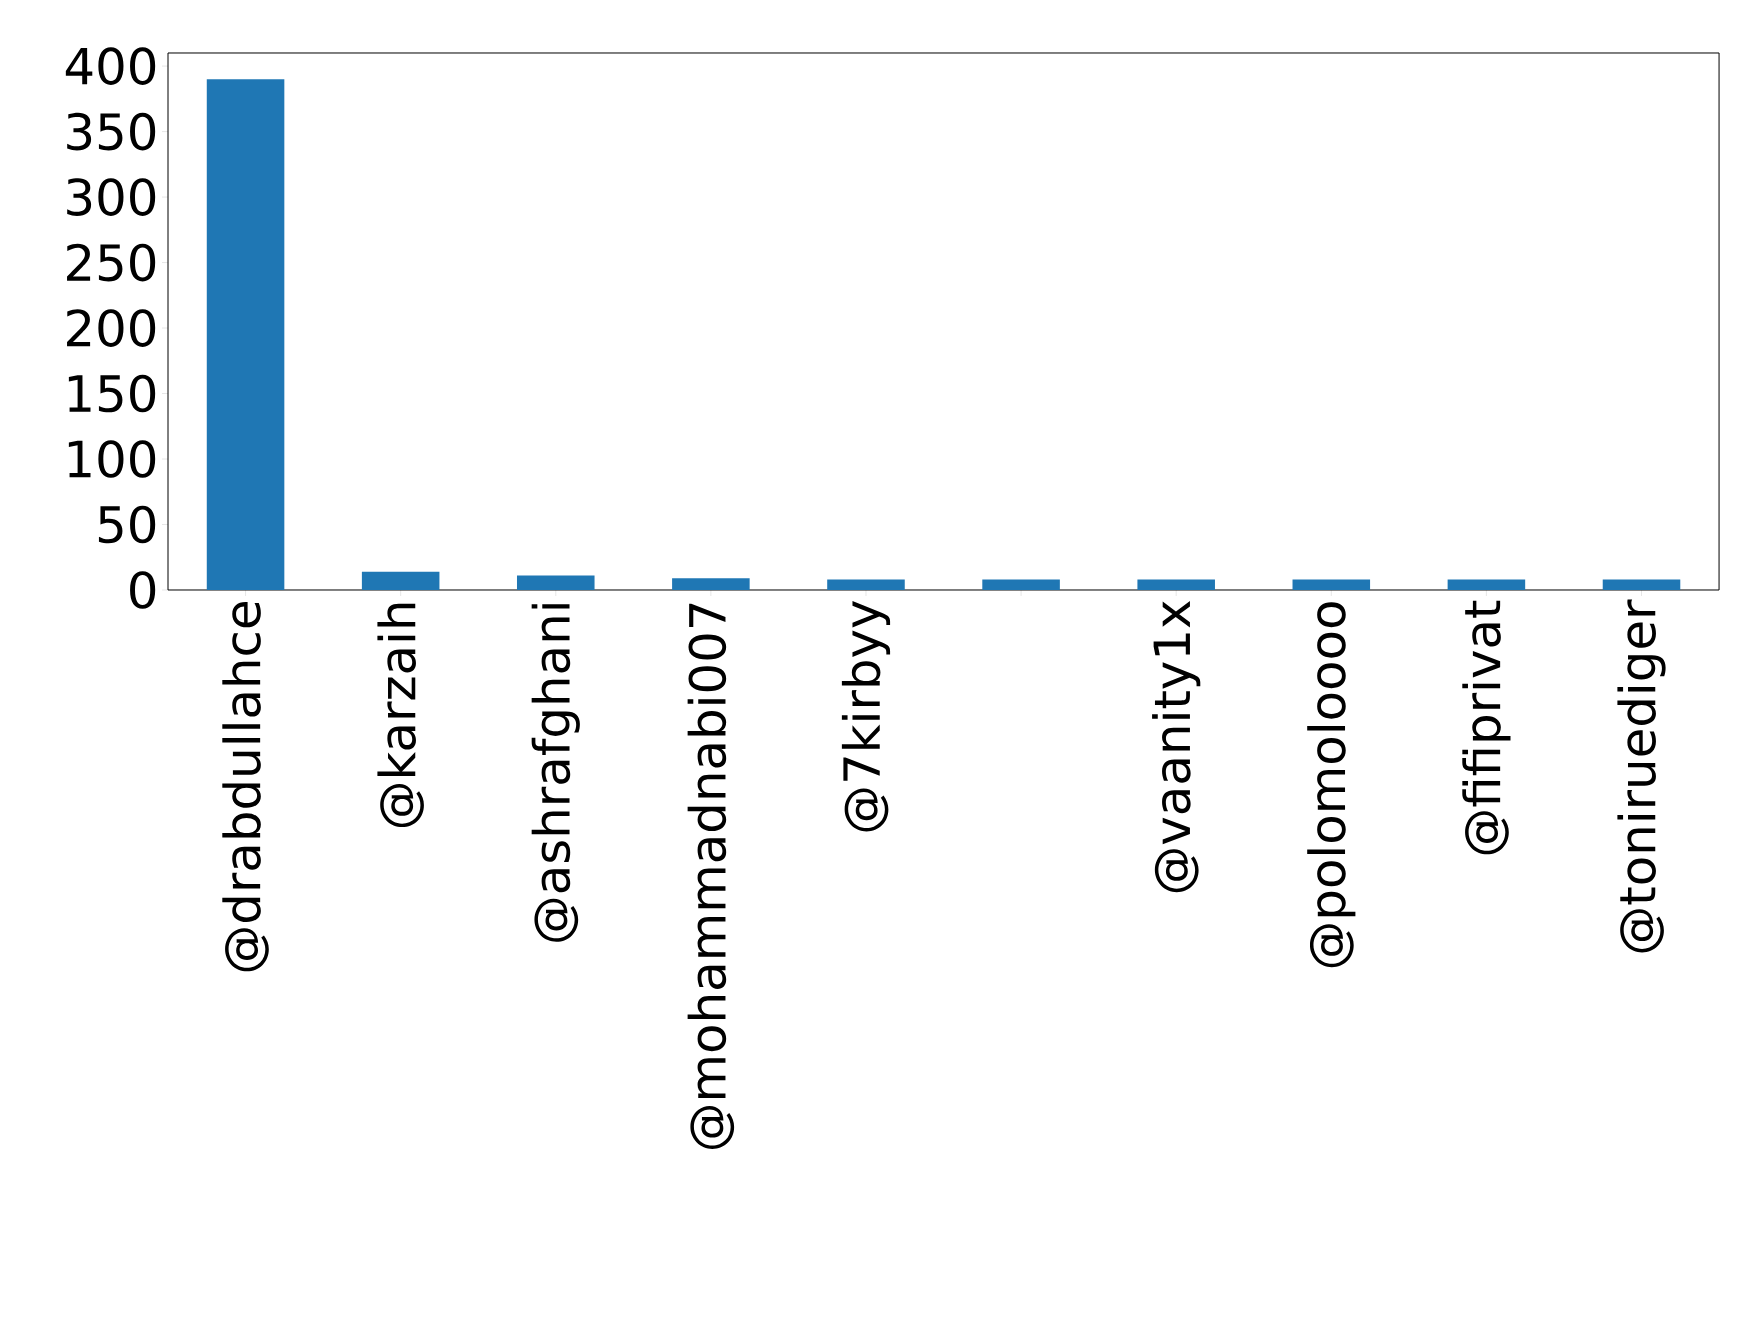 This screenshot has height=1333, width=1759. I want to click on y-tick-label: 300, so click(111, 197).